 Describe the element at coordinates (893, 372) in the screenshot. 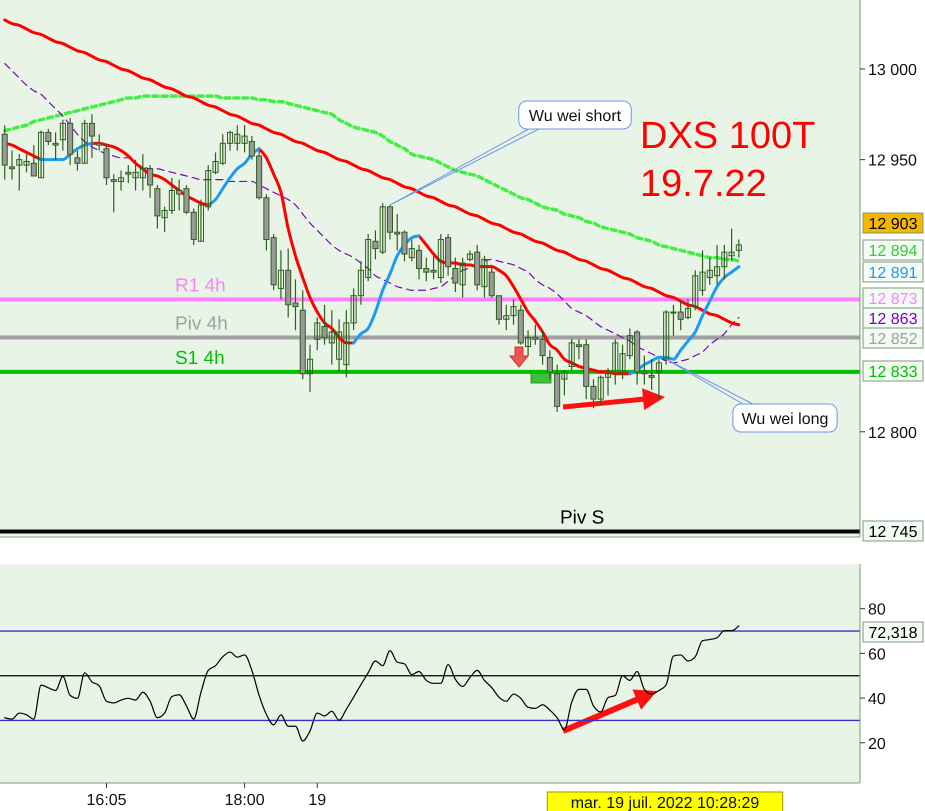

I see `text: 12 833` at that location.